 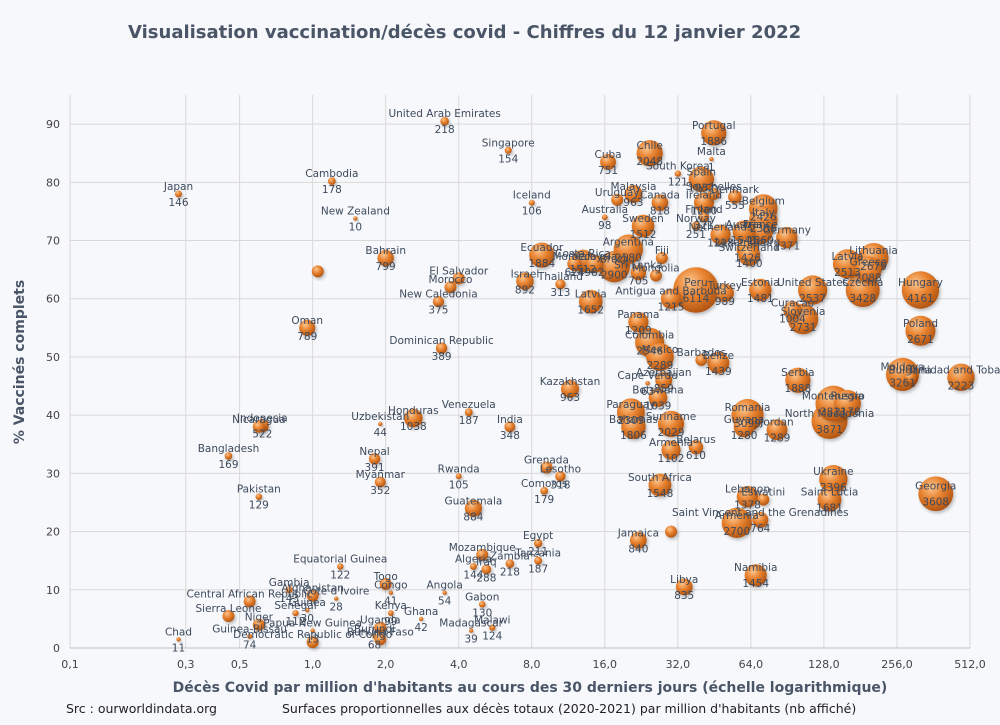 I want to click on point-deaths-label: 68, so click(x=374, y=645).